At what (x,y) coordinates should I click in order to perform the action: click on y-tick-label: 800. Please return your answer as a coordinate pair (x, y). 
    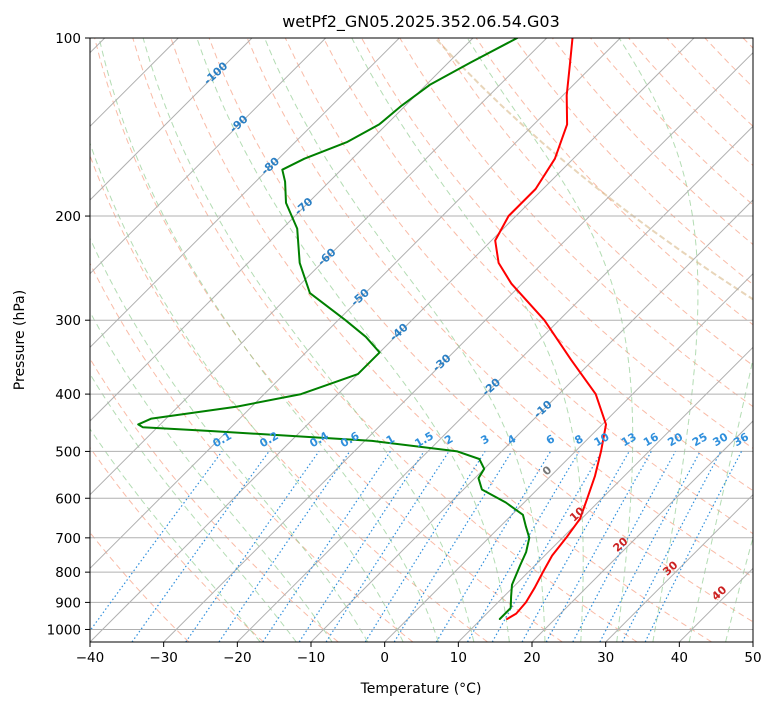
    Looking at the image, I should click on (68, 573).